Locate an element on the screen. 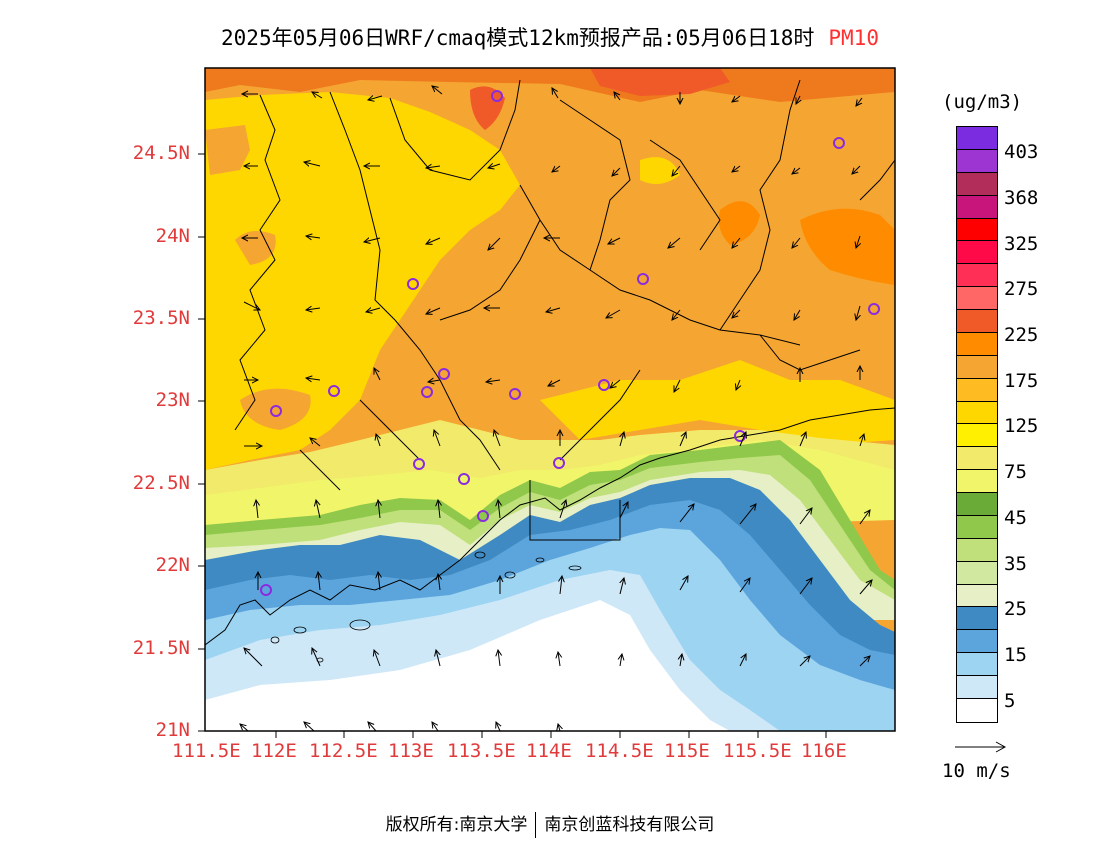 This screenshot has width=1100, height=850. lat-tick: 24N is located at coordinates (172, 236).